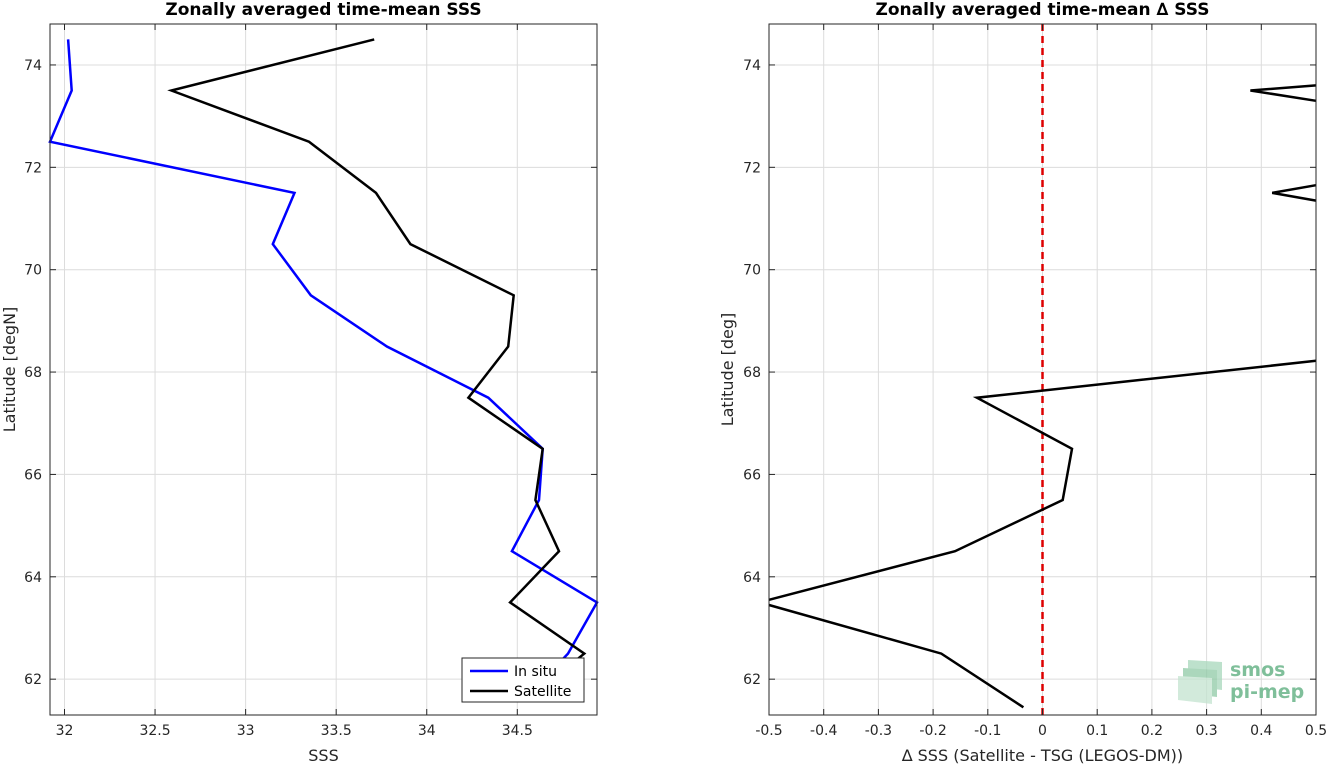 The height and width of the screenshot is (765, 1327). What do you see at coordinates (542, 692) in the screenshot?
I see `legend-label-satellite: Satellite` at bounding box center [542, 692].